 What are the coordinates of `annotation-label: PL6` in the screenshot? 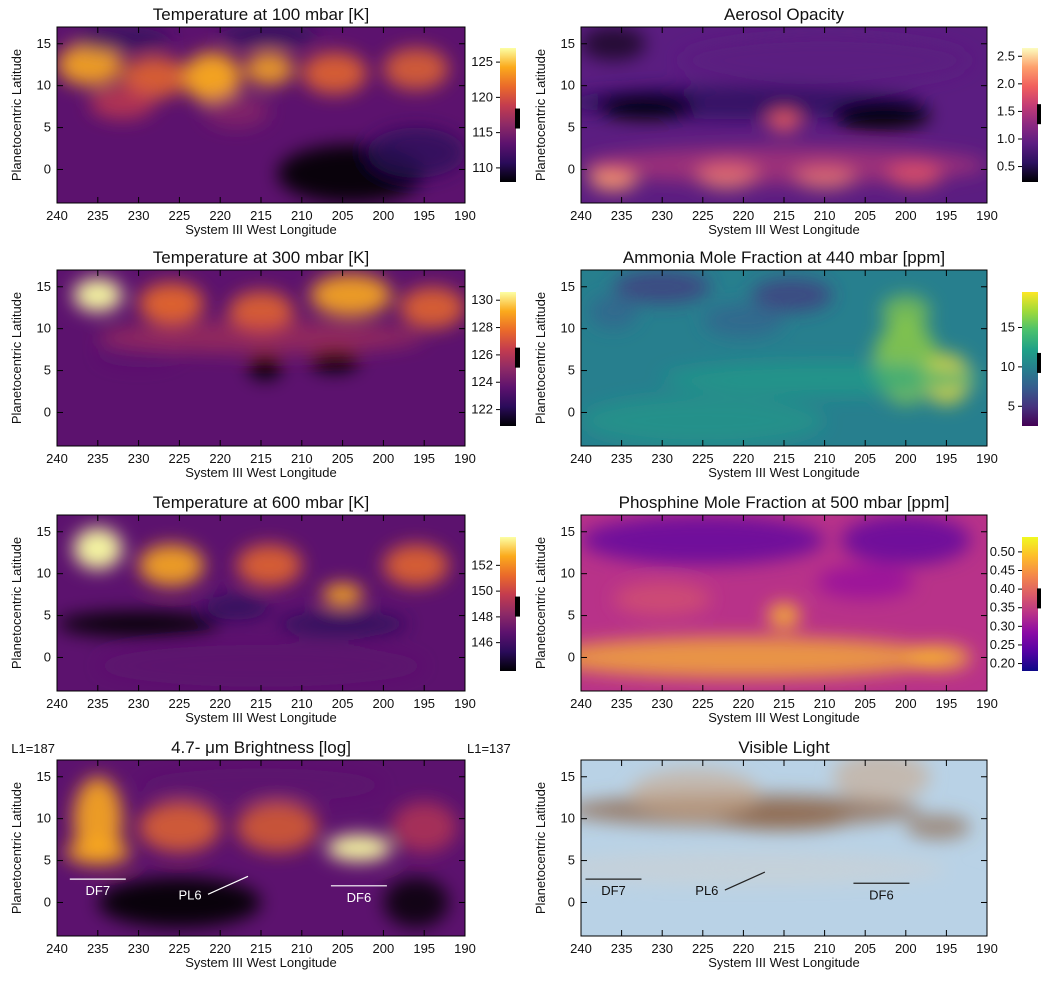 It's located at (706, 890).